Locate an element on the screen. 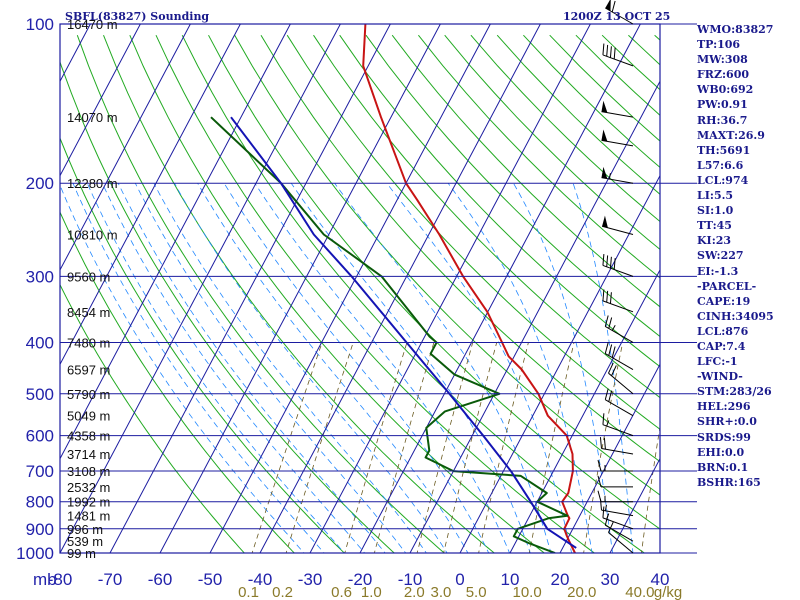 The width and height of the screenshot is (800, 600). temperature-tick-label: 20 is located at coordinates (560, 579).